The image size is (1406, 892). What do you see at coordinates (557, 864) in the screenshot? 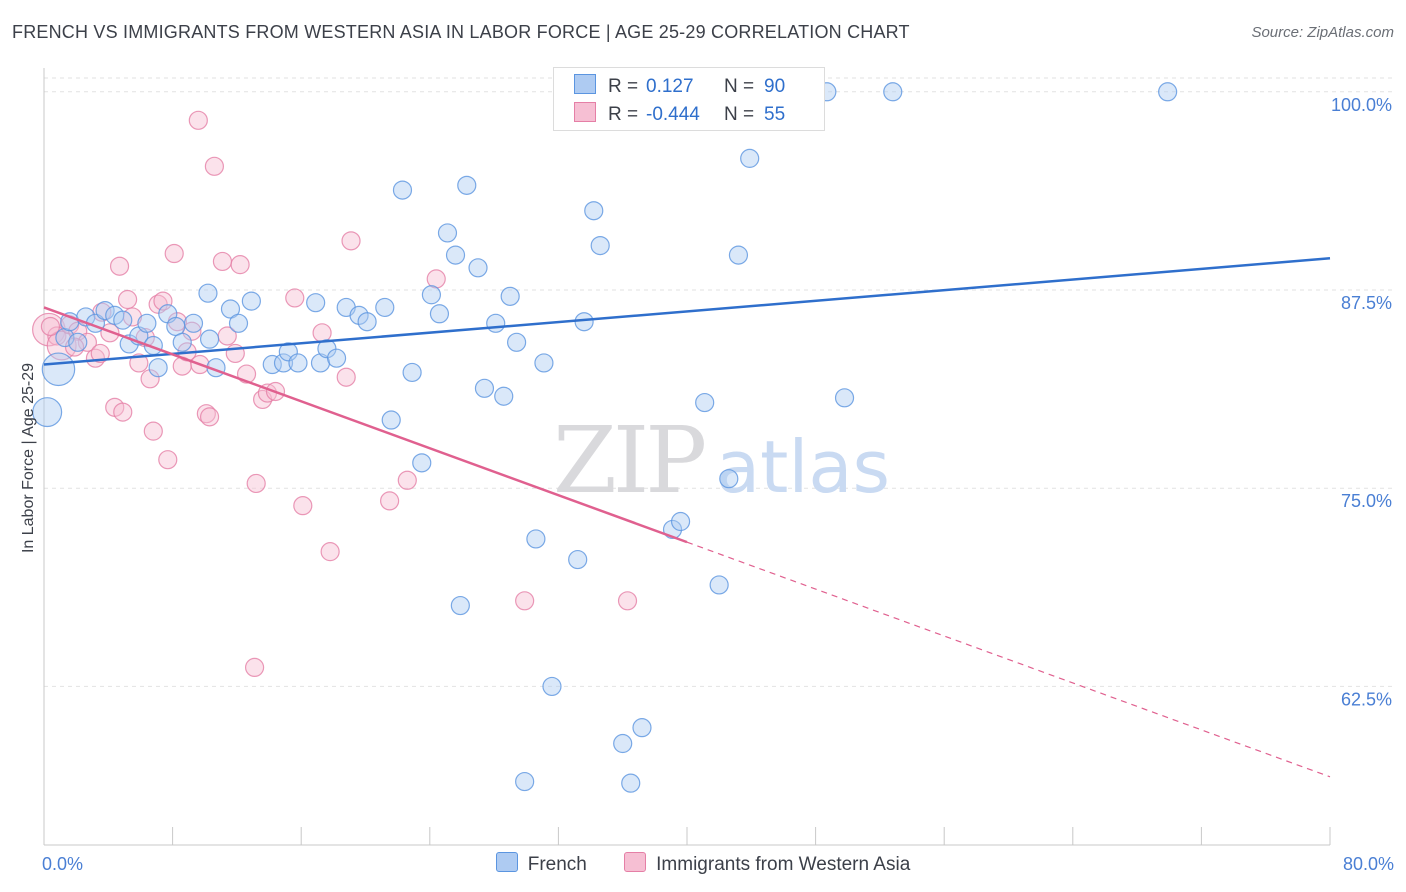
I see `legend-french-label: French` at bounding box center [557, 864].